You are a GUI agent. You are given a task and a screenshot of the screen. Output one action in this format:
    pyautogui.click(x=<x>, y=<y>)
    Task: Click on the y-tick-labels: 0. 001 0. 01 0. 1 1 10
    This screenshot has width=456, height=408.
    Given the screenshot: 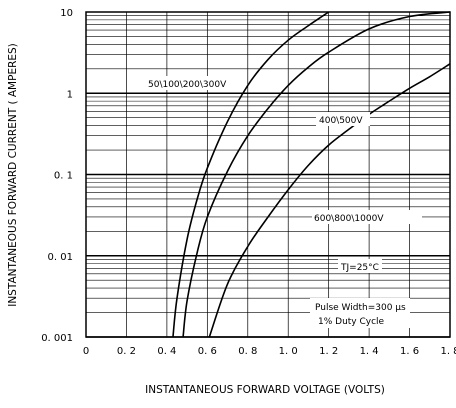 What is the action you would take?
    pyautogui.click(x=57, y=176)
    